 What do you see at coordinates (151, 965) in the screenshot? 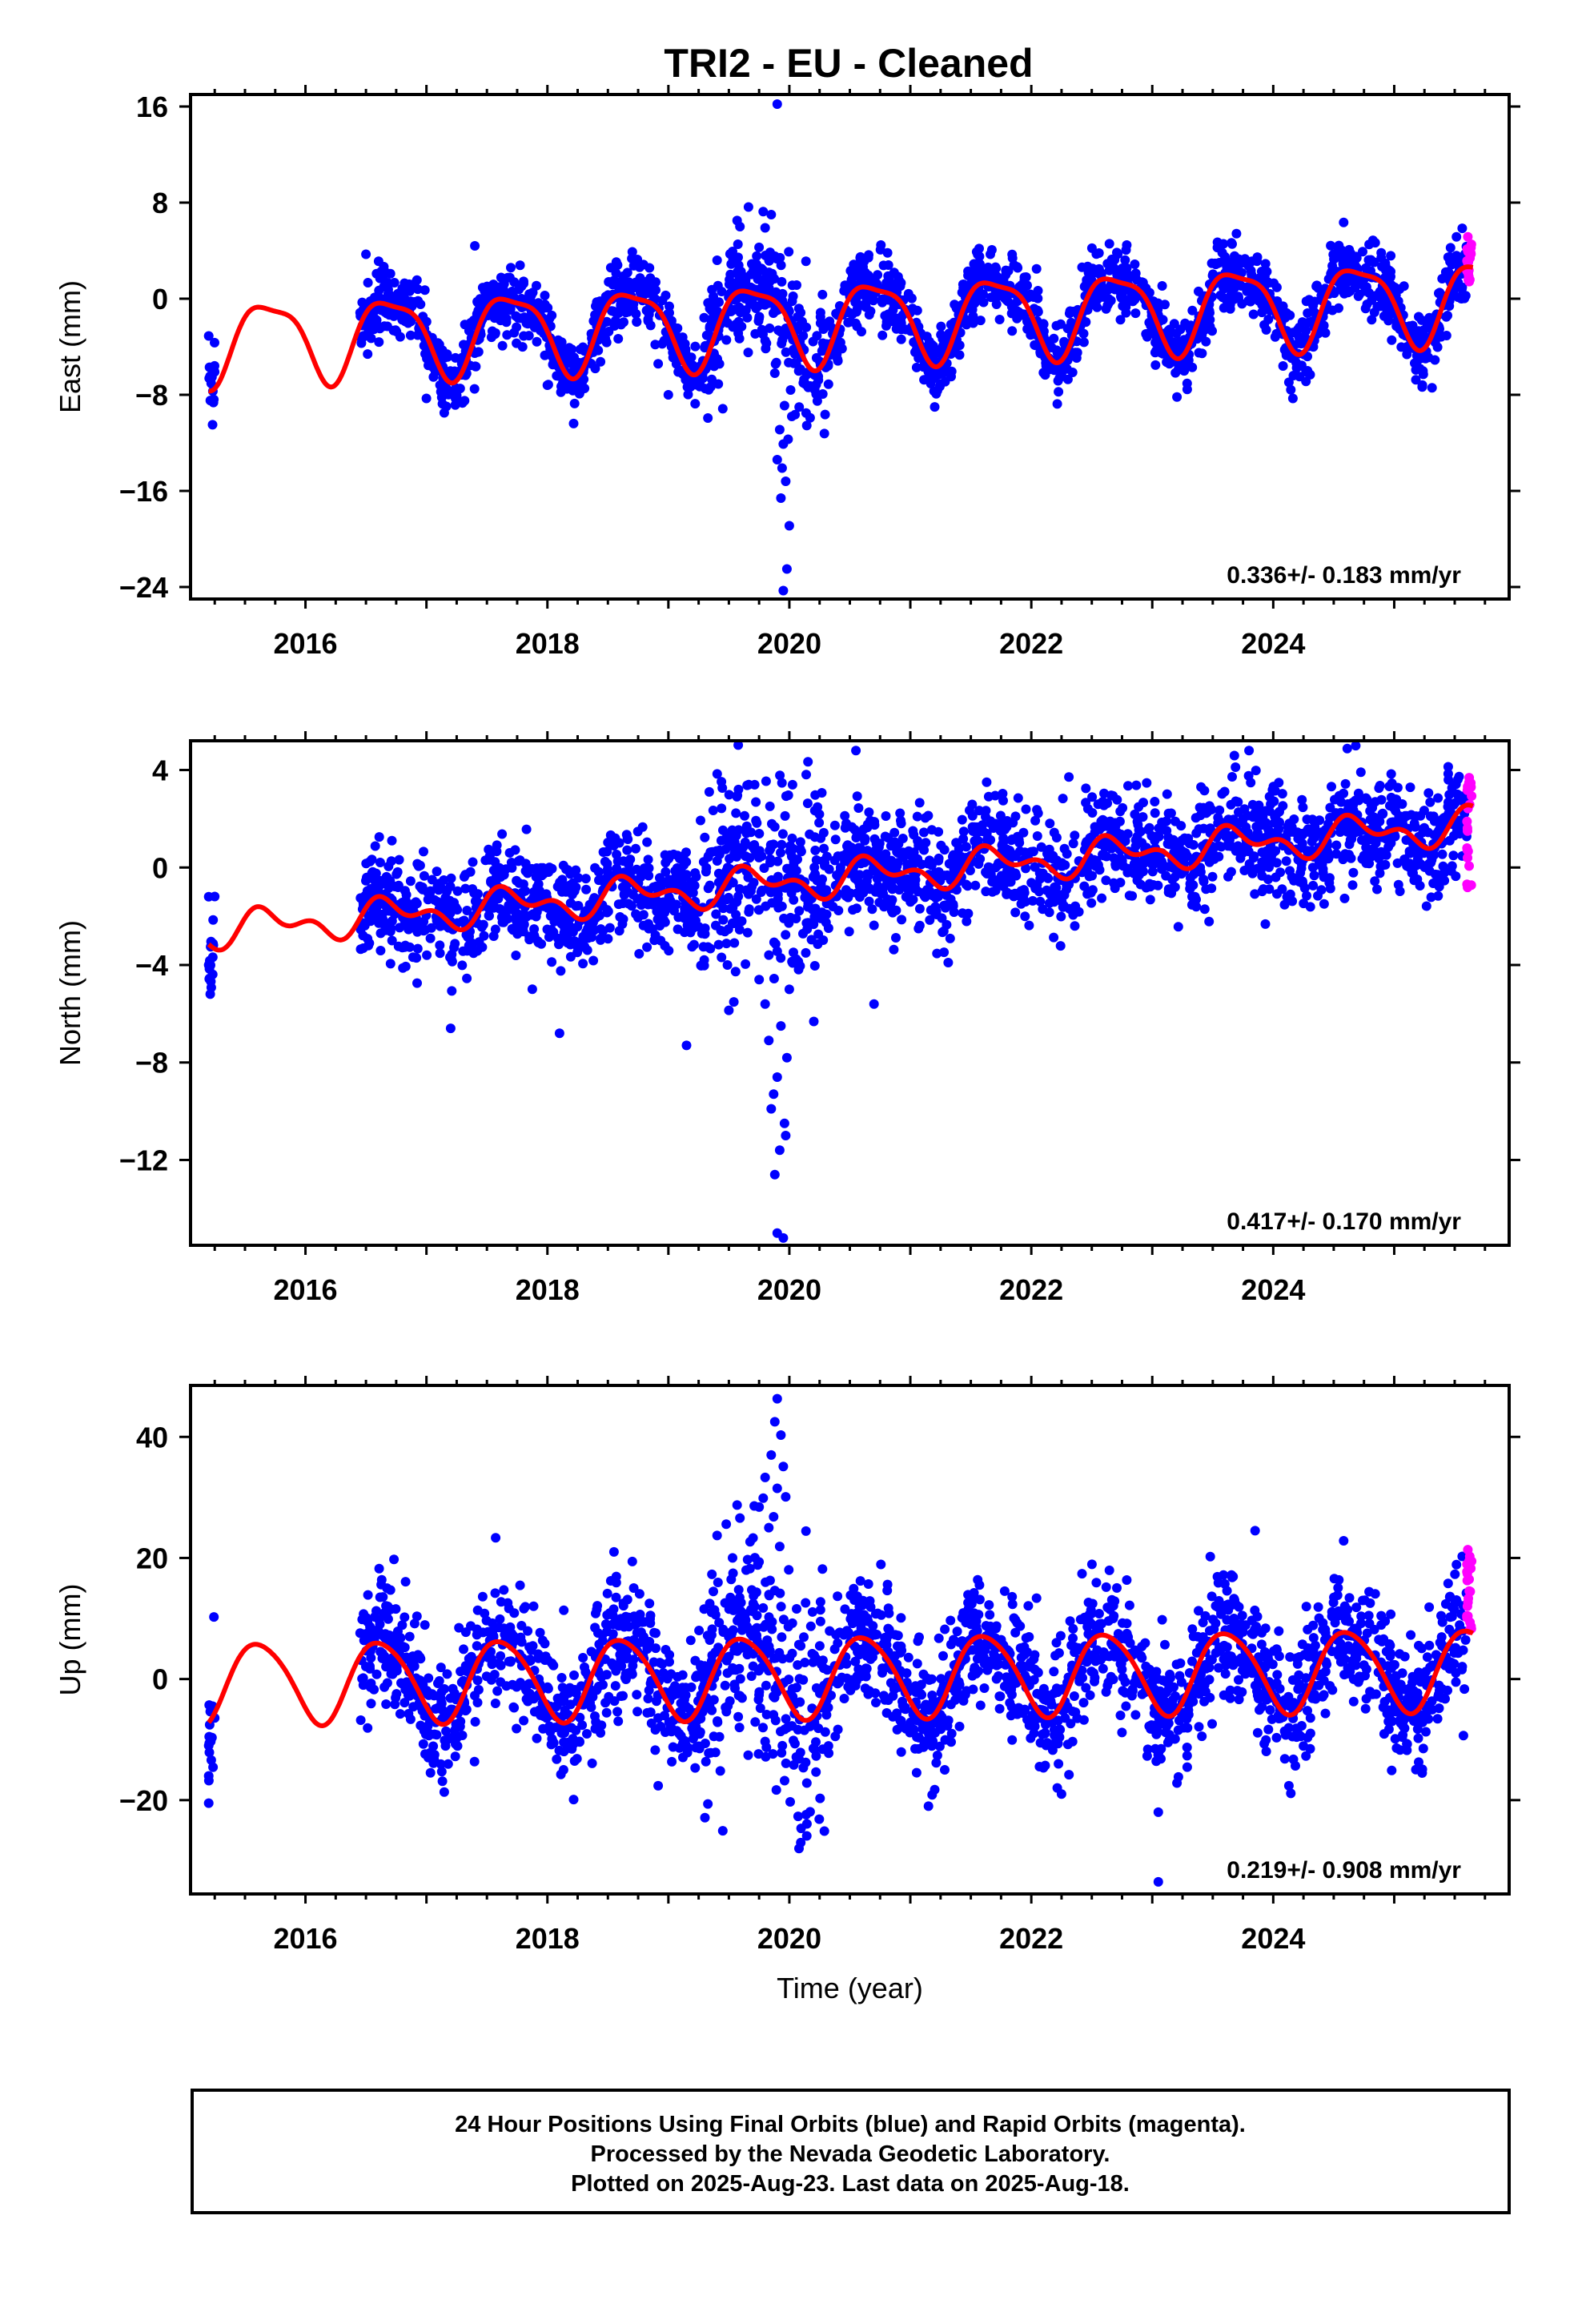
I see `y-tick-label: −4` at bounding box center [151, 965].